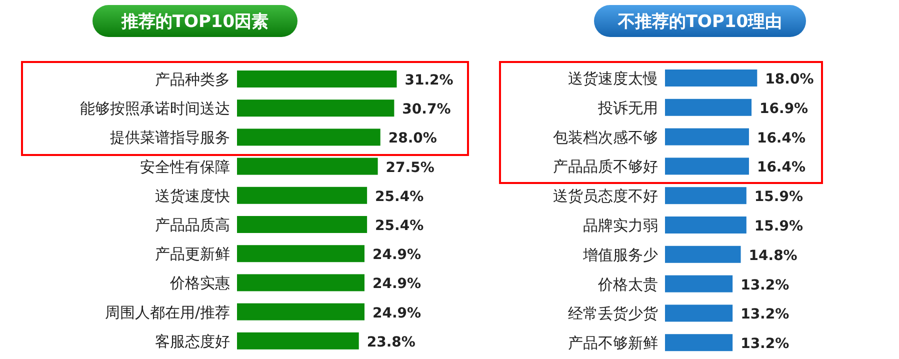 This screenshot has height=359, width=899. I want to click on y-tick-label: 能够按照承诺时间送达, so click(155, 109).